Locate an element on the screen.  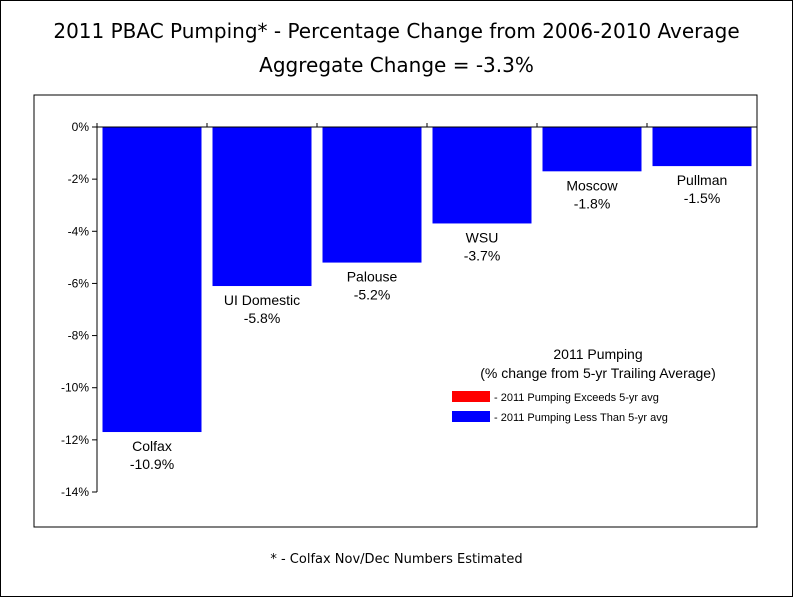
bar-colfax is located at coordinates (152, 280).